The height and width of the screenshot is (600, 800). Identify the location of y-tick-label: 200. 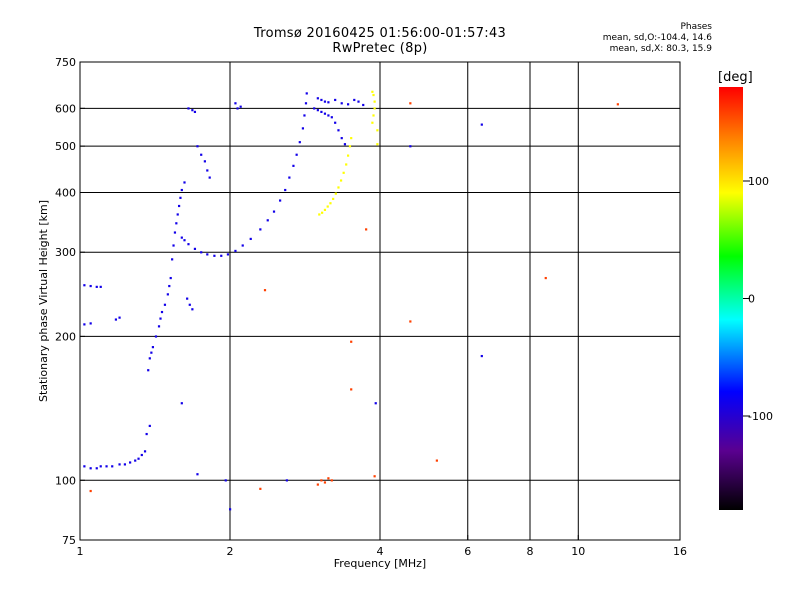
(65, 336).